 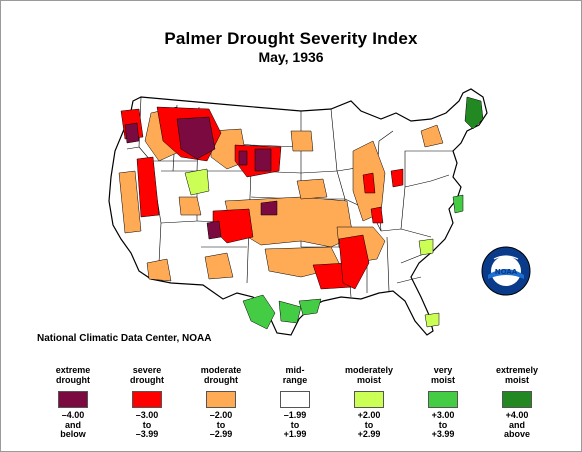 What do you see at coordinates (369, 370) in the screenshot?
I see `legend-label-line: moderately` at bounding box center [369, 370].